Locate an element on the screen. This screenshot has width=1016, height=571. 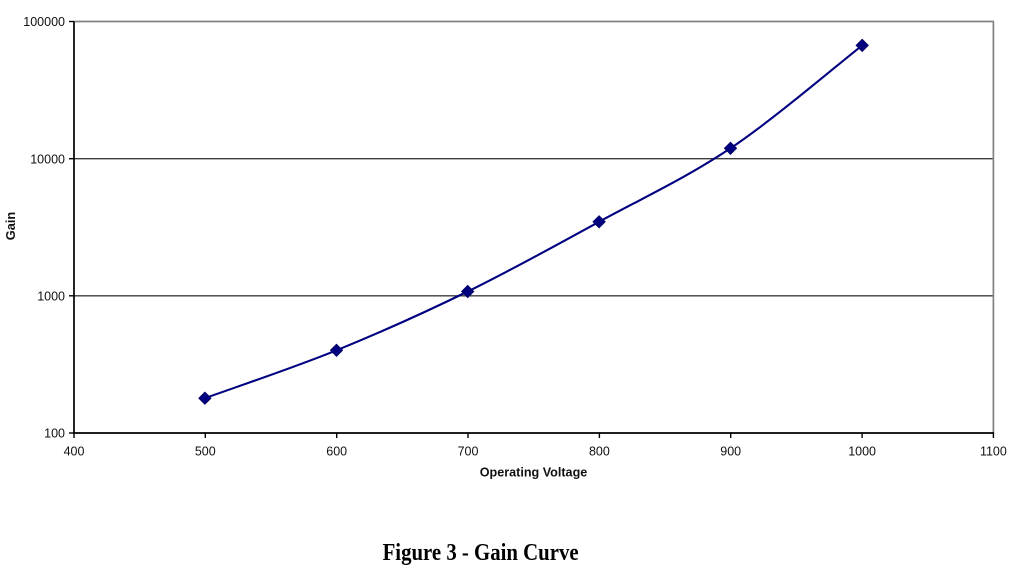
svg-text: 400 is located at coordinates (74, 452).